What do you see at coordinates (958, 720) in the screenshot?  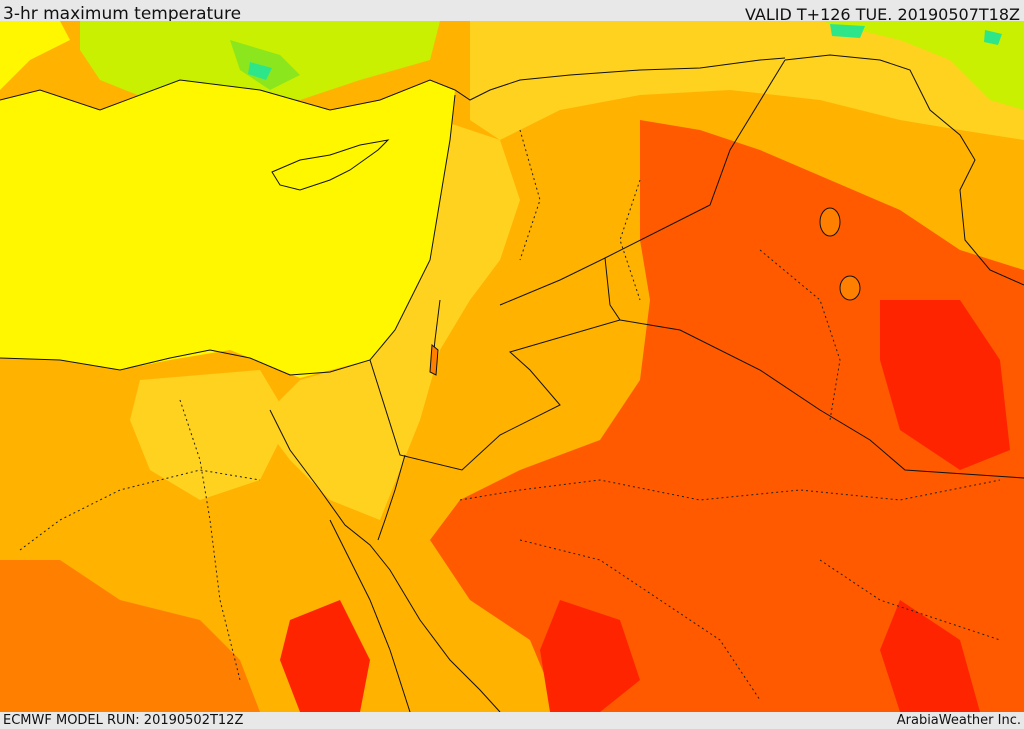 I see `credit: ArabiaWeather Inc.` at bounding box center [958, 720].